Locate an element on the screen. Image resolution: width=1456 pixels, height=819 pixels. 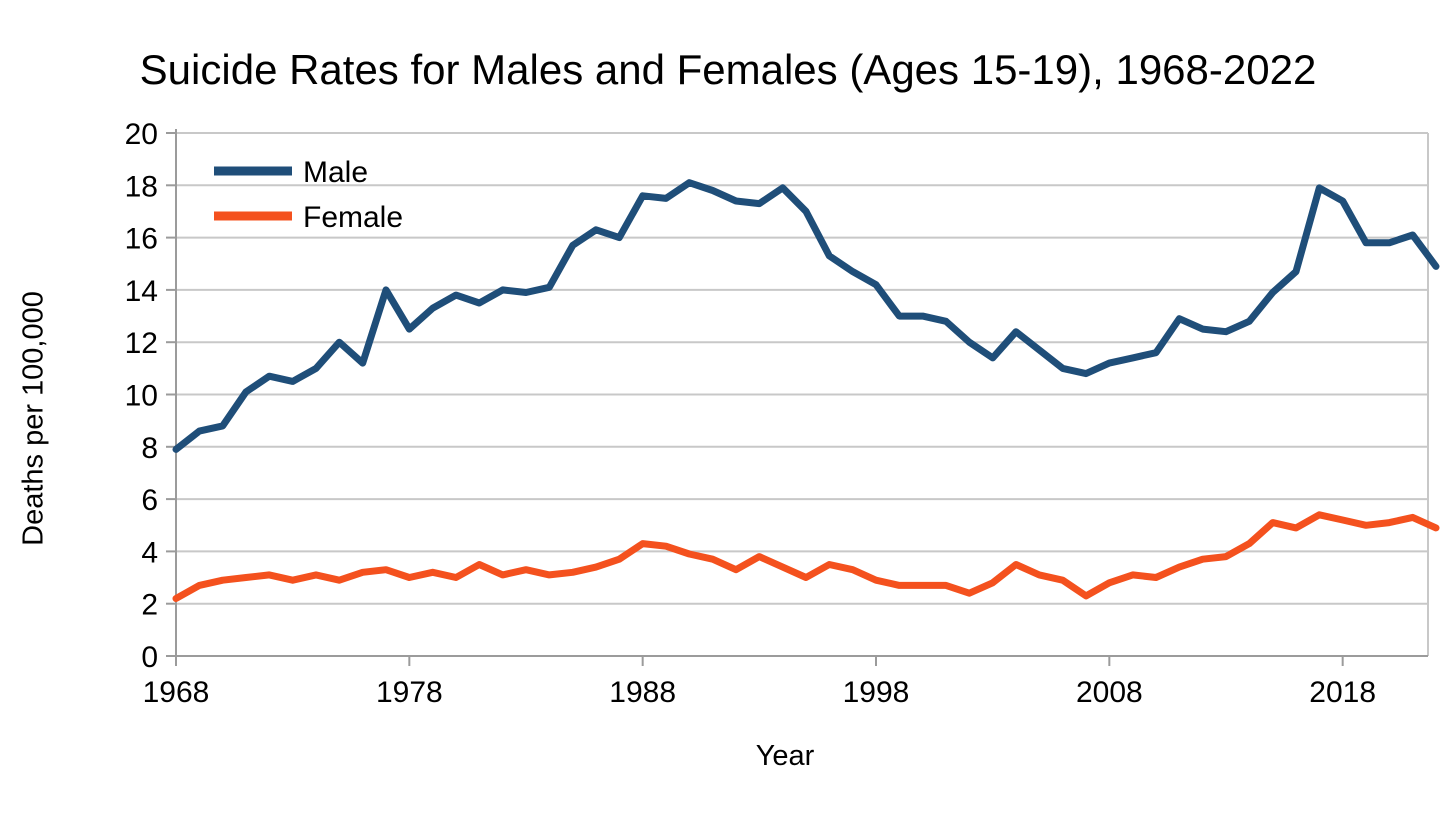
x-tick-label-1978: 1978 is located at coordinates (409, 692).